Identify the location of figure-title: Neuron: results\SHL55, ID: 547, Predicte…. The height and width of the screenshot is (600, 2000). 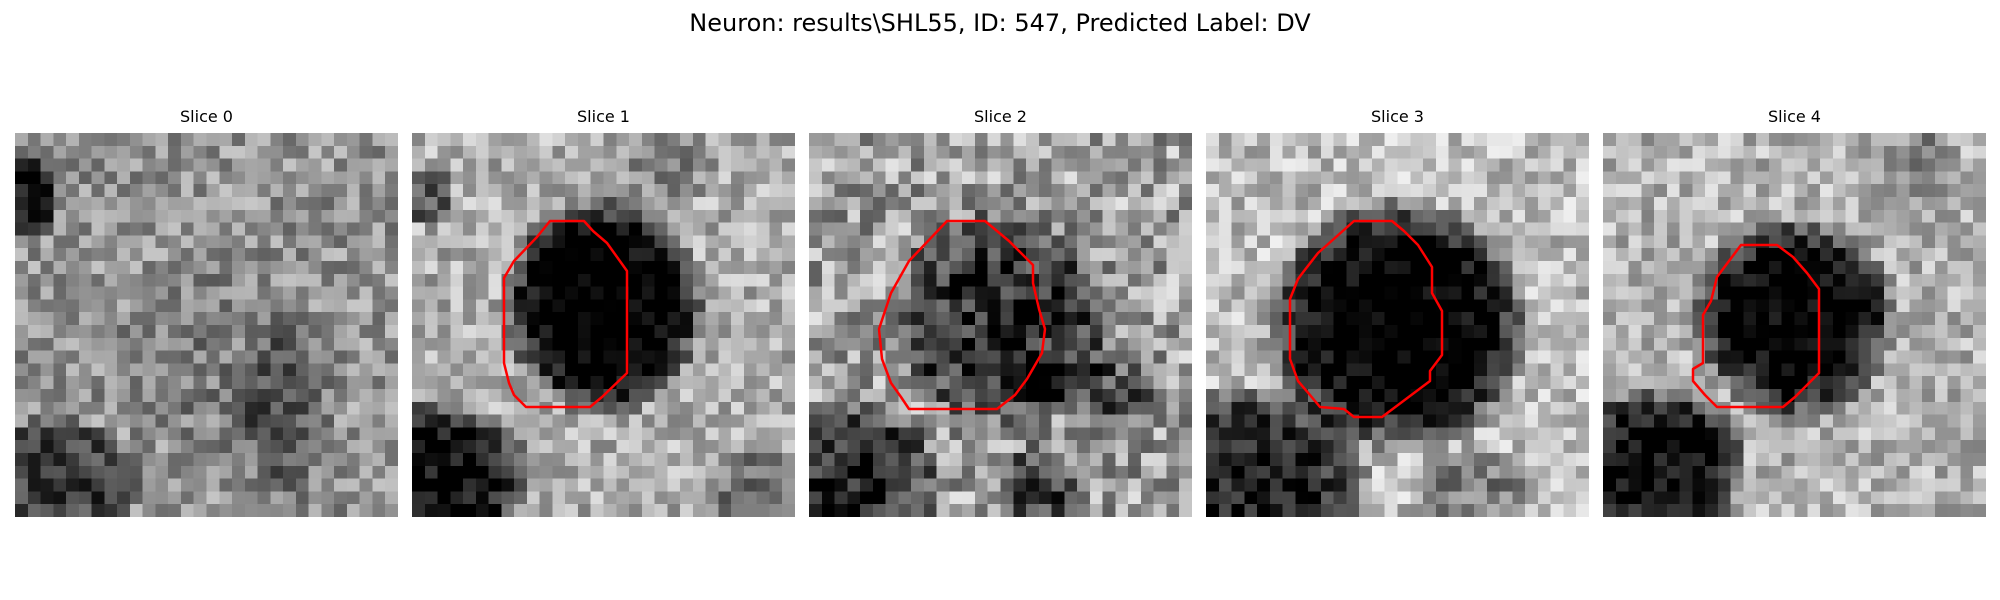
(1000, 23).